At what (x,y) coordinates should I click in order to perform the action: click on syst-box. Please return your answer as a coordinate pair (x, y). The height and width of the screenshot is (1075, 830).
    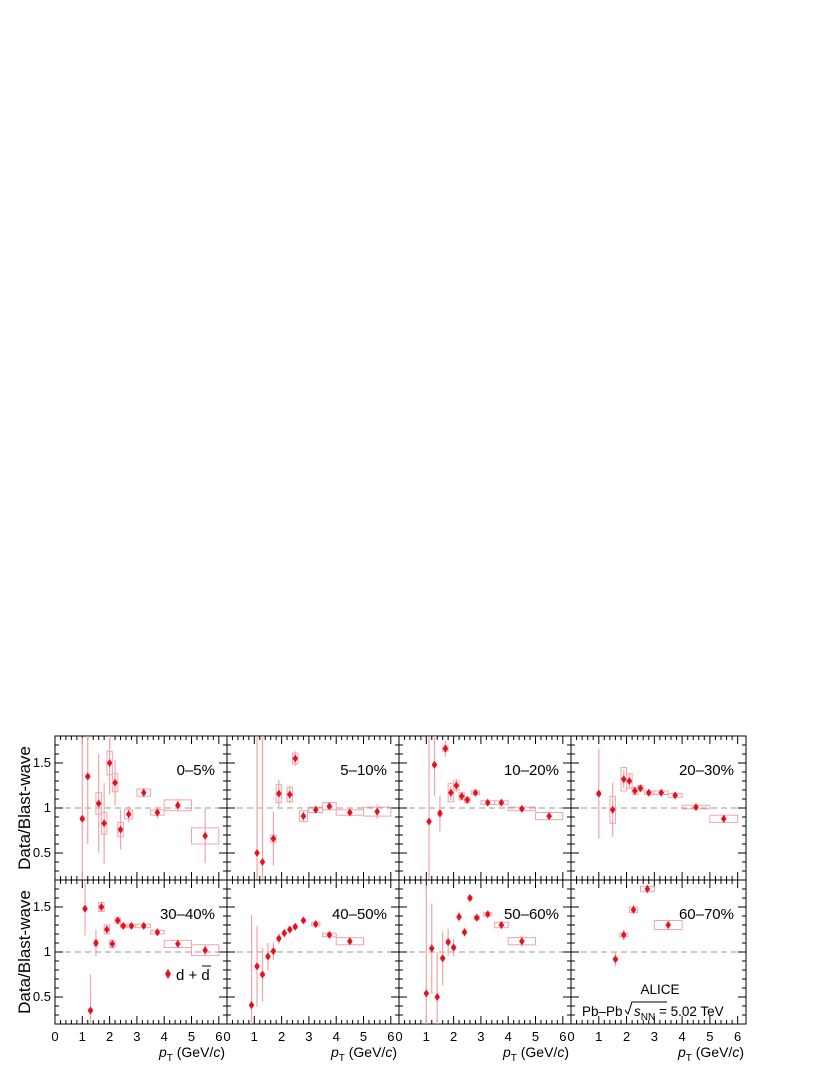
    Looking at the image, I should click on (303, 816).